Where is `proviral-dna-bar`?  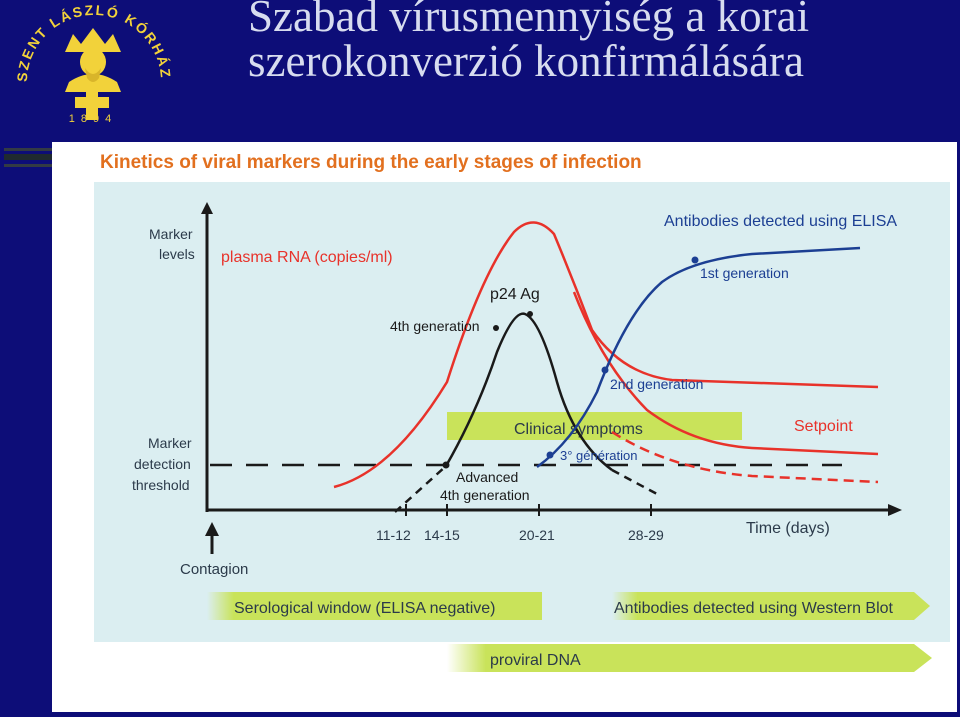 proviral-dna-bar is located at coordinates (689, 658).